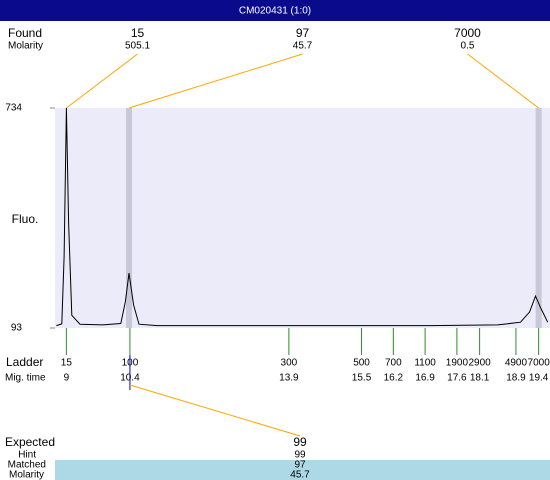  I want to click on ladder-size: 700, so click(393, 363).